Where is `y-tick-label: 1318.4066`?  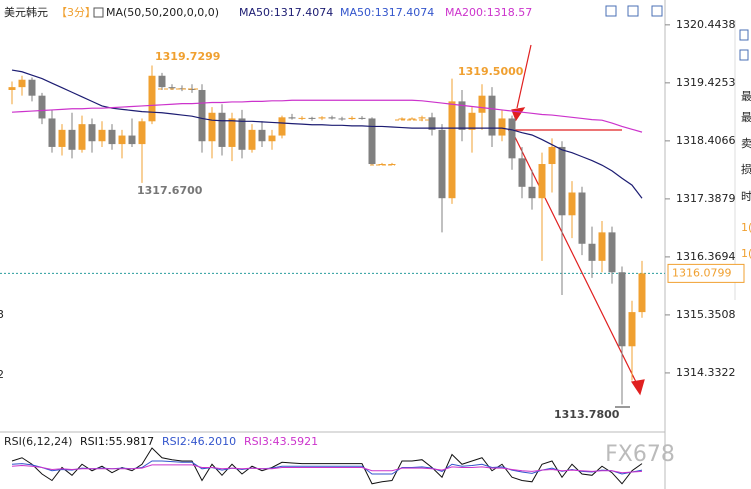
y-tick-label: 1318.4066 is located at coordinates (706, 140).